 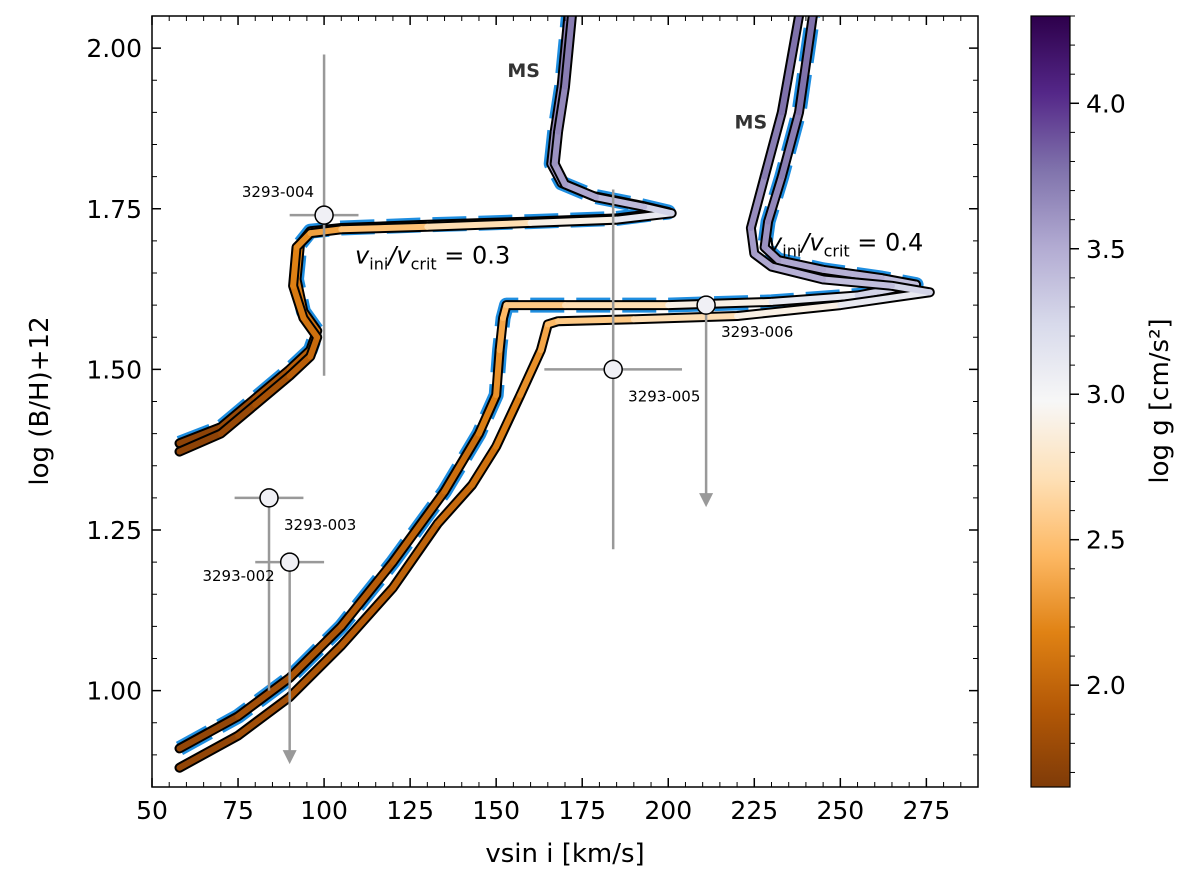 I want to click on ms-label-1: MS, so click(x=523, y=71).